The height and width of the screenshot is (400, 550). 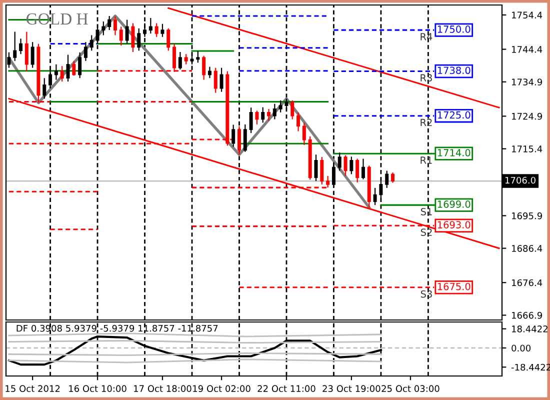 I want to click on x-tick-label: 15 Oct 2012, so click(x=33, y=388).